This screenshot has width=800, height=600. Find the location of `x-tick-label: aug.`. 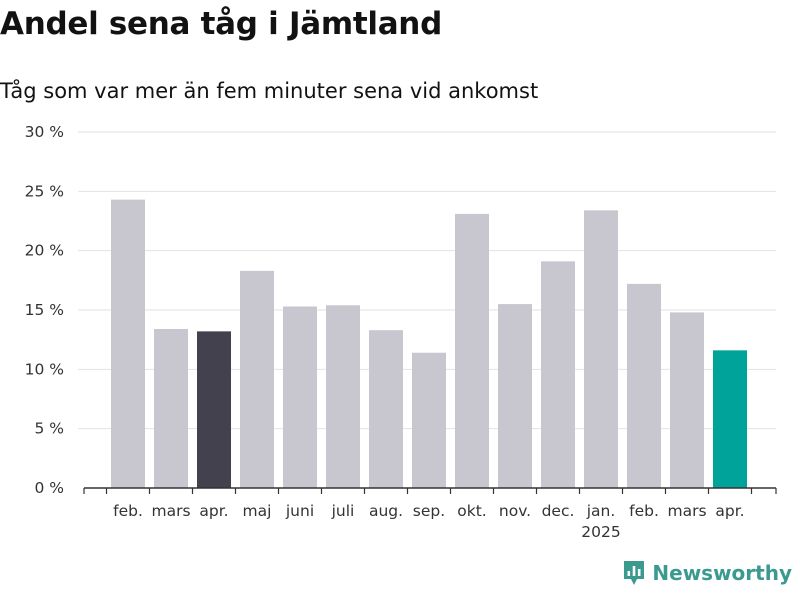

x-tick-label: aug. is located at coordinates (386, 511).